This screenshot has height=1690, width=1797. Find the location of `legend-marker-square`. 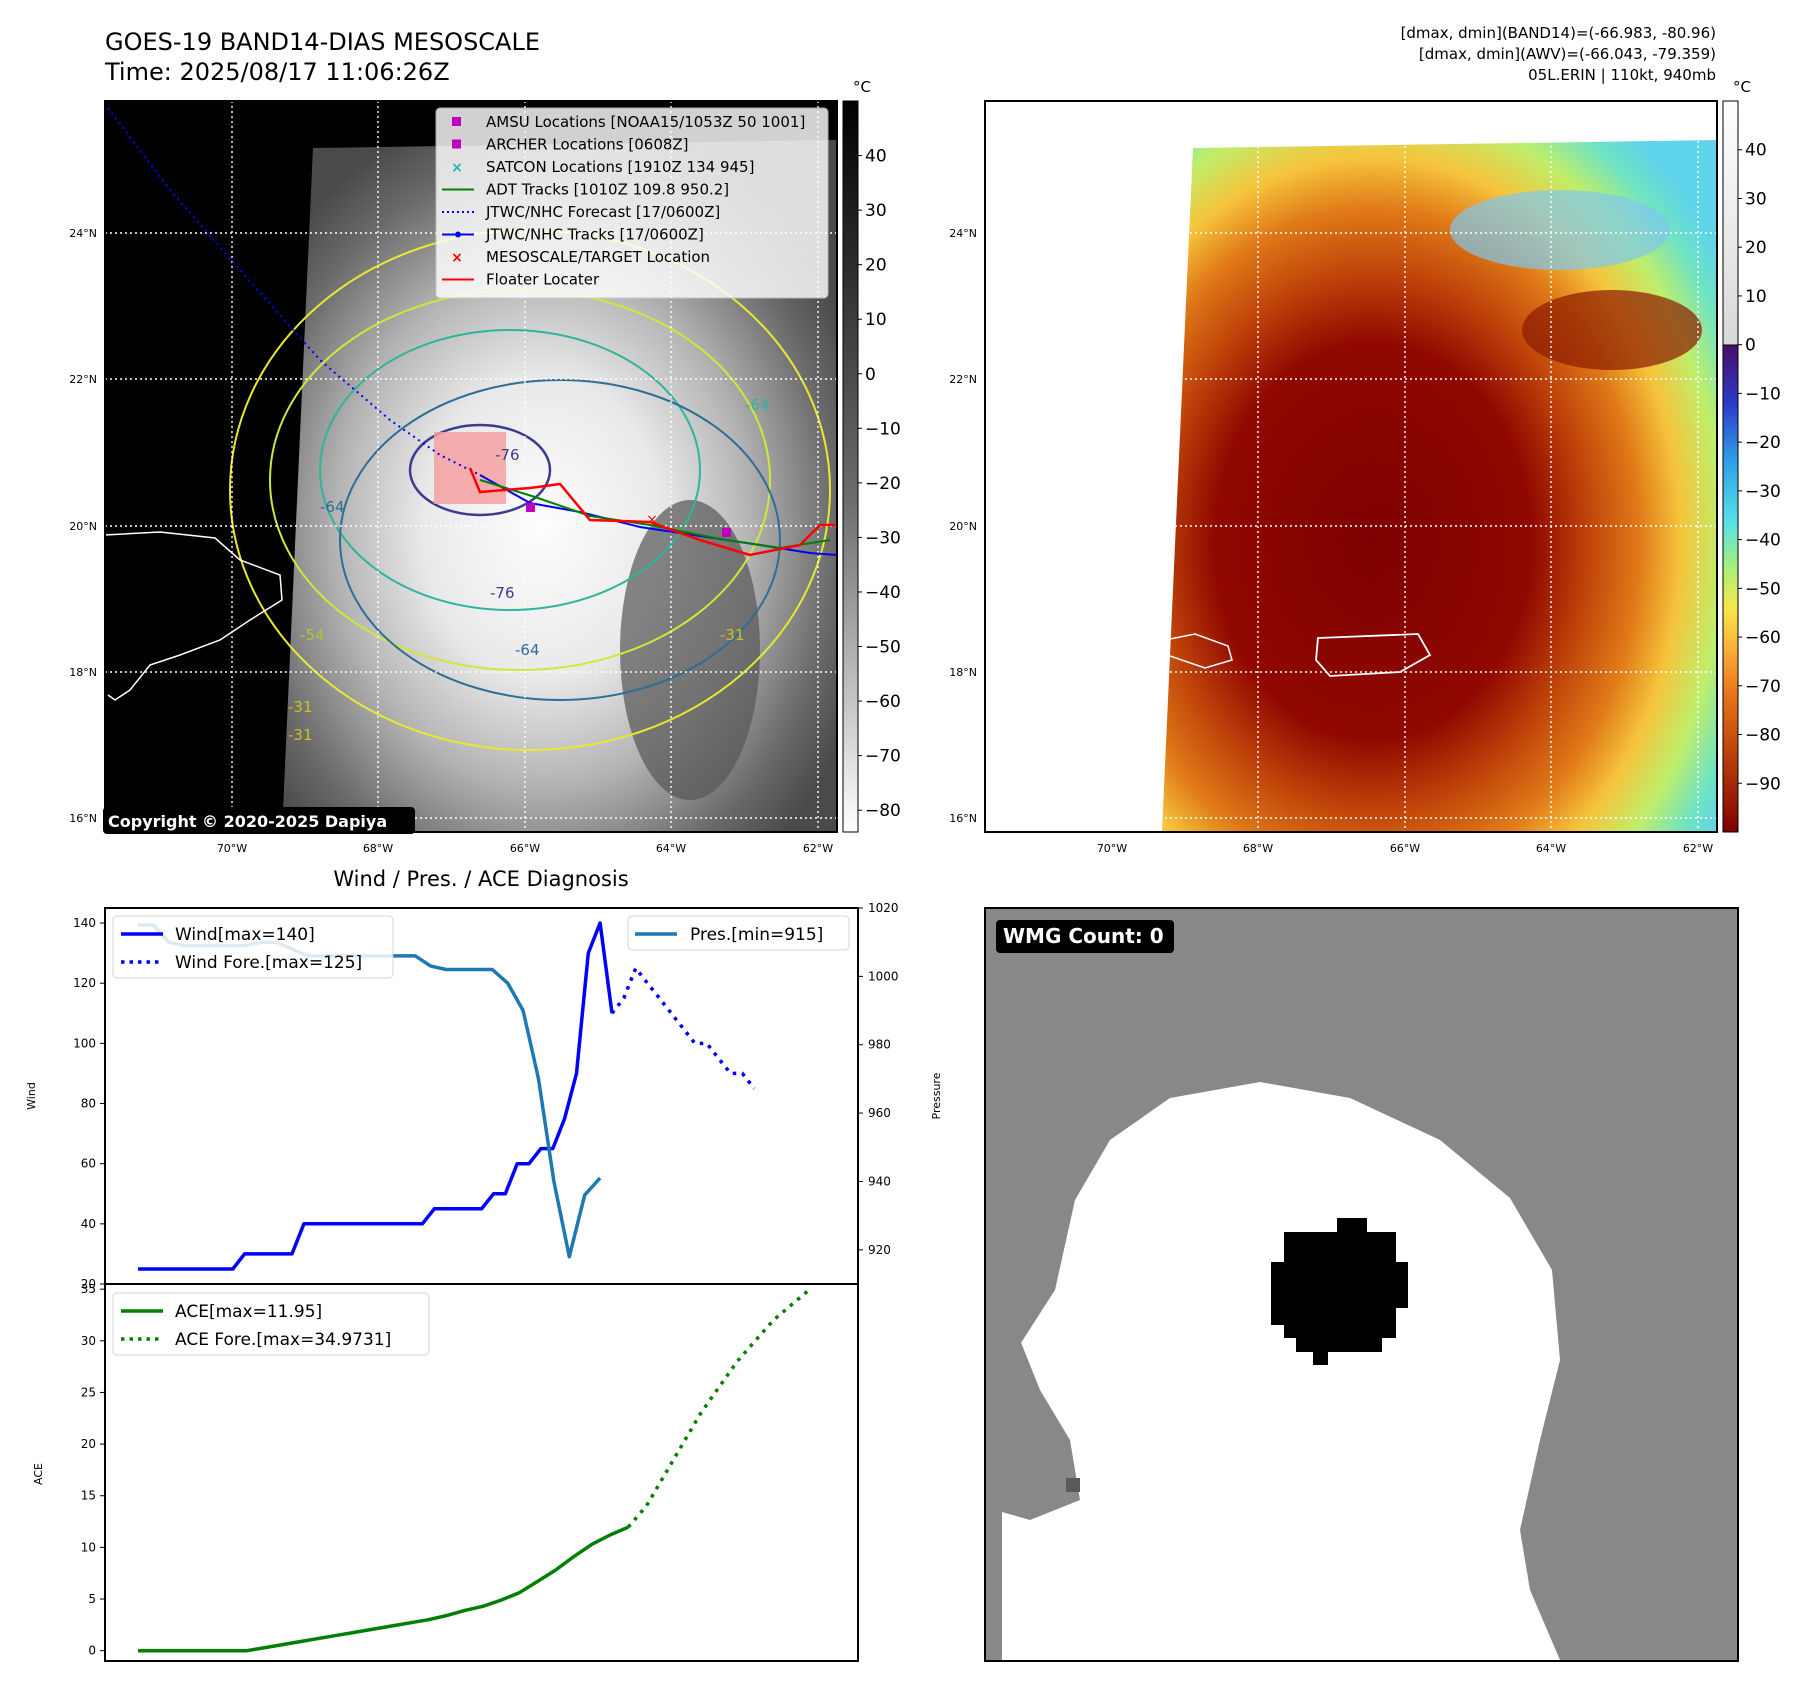

legend-marker-square is located at coordinates (456, 144).